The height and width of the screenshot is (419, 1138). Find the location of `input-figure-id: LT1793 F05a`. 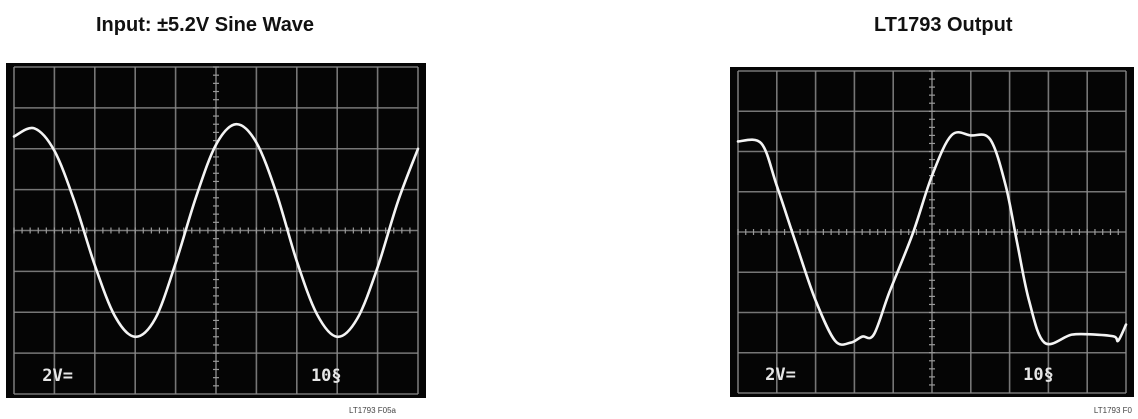

input-figure-id: LT1793 F05a is located at coordinates (372, 410).